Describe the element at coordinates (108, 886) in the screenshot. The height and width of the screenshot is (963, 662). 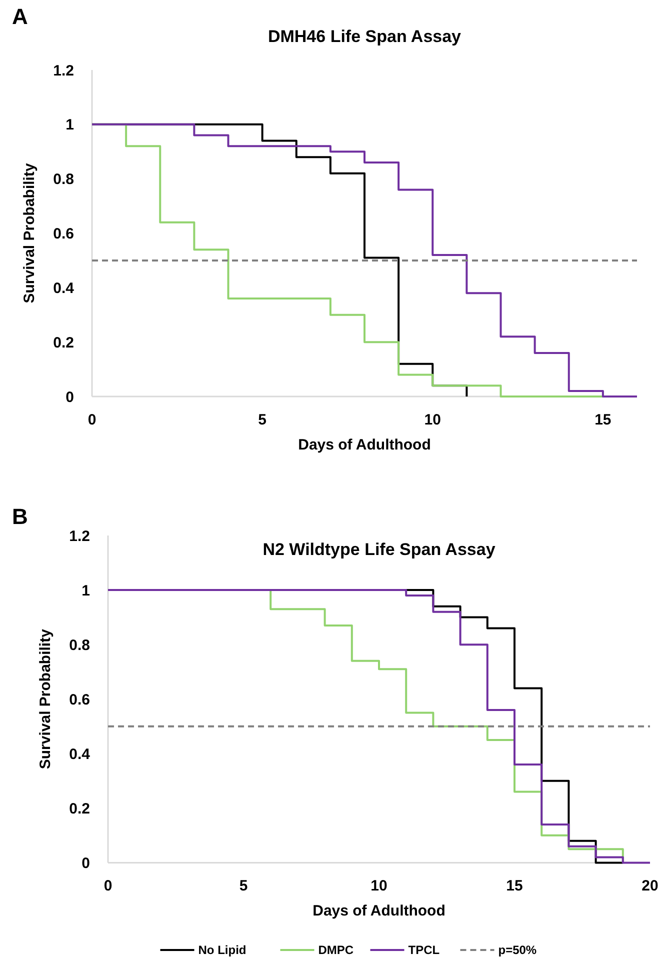
I see `x-tick-label: 0` at that location.